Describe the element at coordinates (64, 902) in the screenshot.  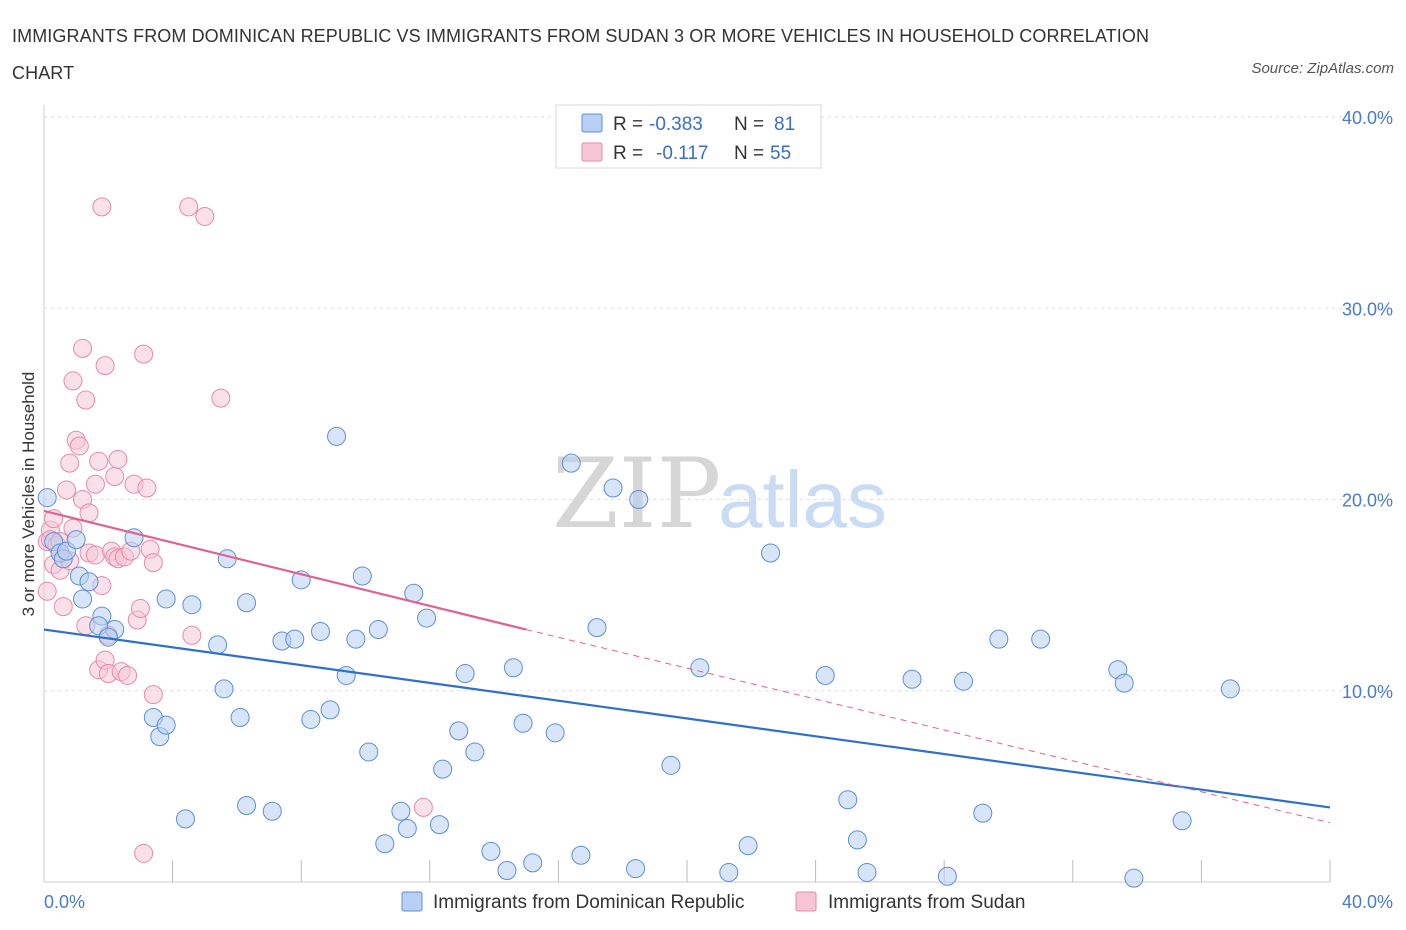
I see `x-tick-label-min: 0.0%` at that location.